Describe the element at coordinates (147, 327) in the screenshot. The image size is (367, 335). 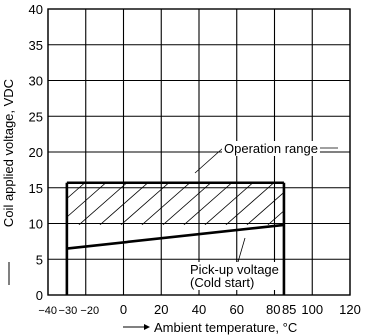
I see `x-axis-arrow-head` at that location.